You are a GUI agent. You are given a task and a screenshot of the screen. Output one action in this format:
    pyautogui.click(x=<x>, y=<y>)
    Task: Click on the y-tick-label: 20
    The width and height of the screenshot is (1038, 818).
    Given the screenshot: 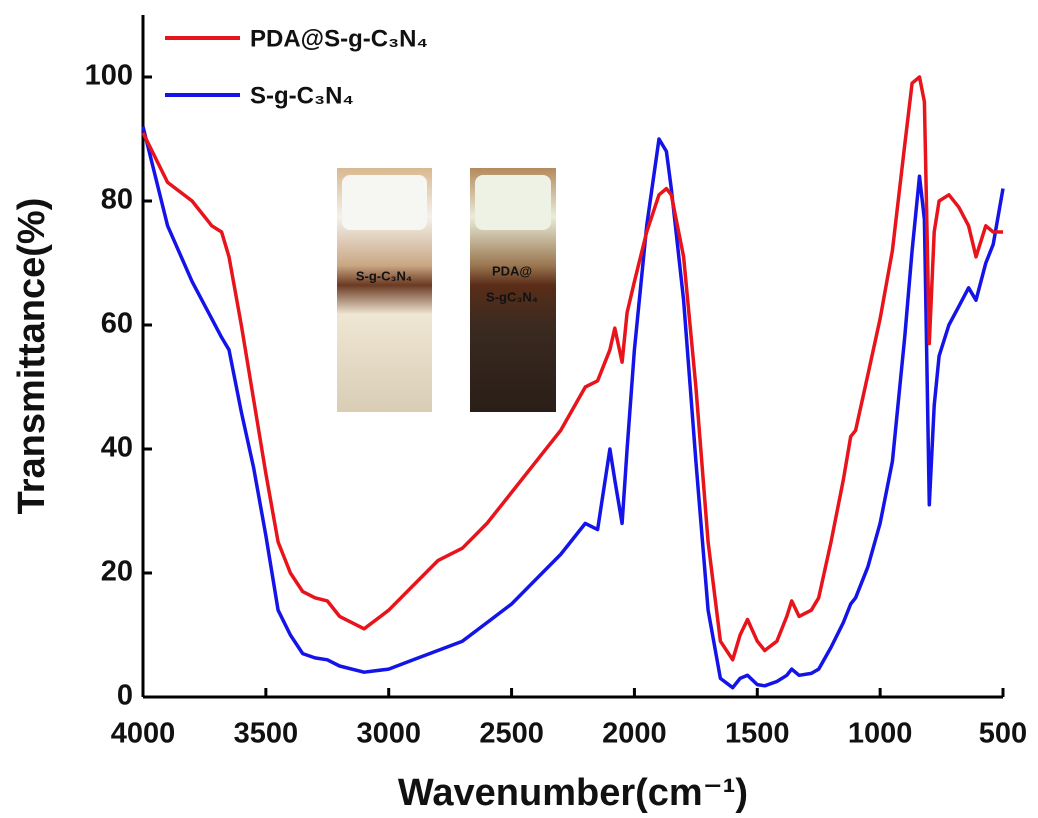 What is the action you would take?
    pyautogui.click(x=117, y=572)
    